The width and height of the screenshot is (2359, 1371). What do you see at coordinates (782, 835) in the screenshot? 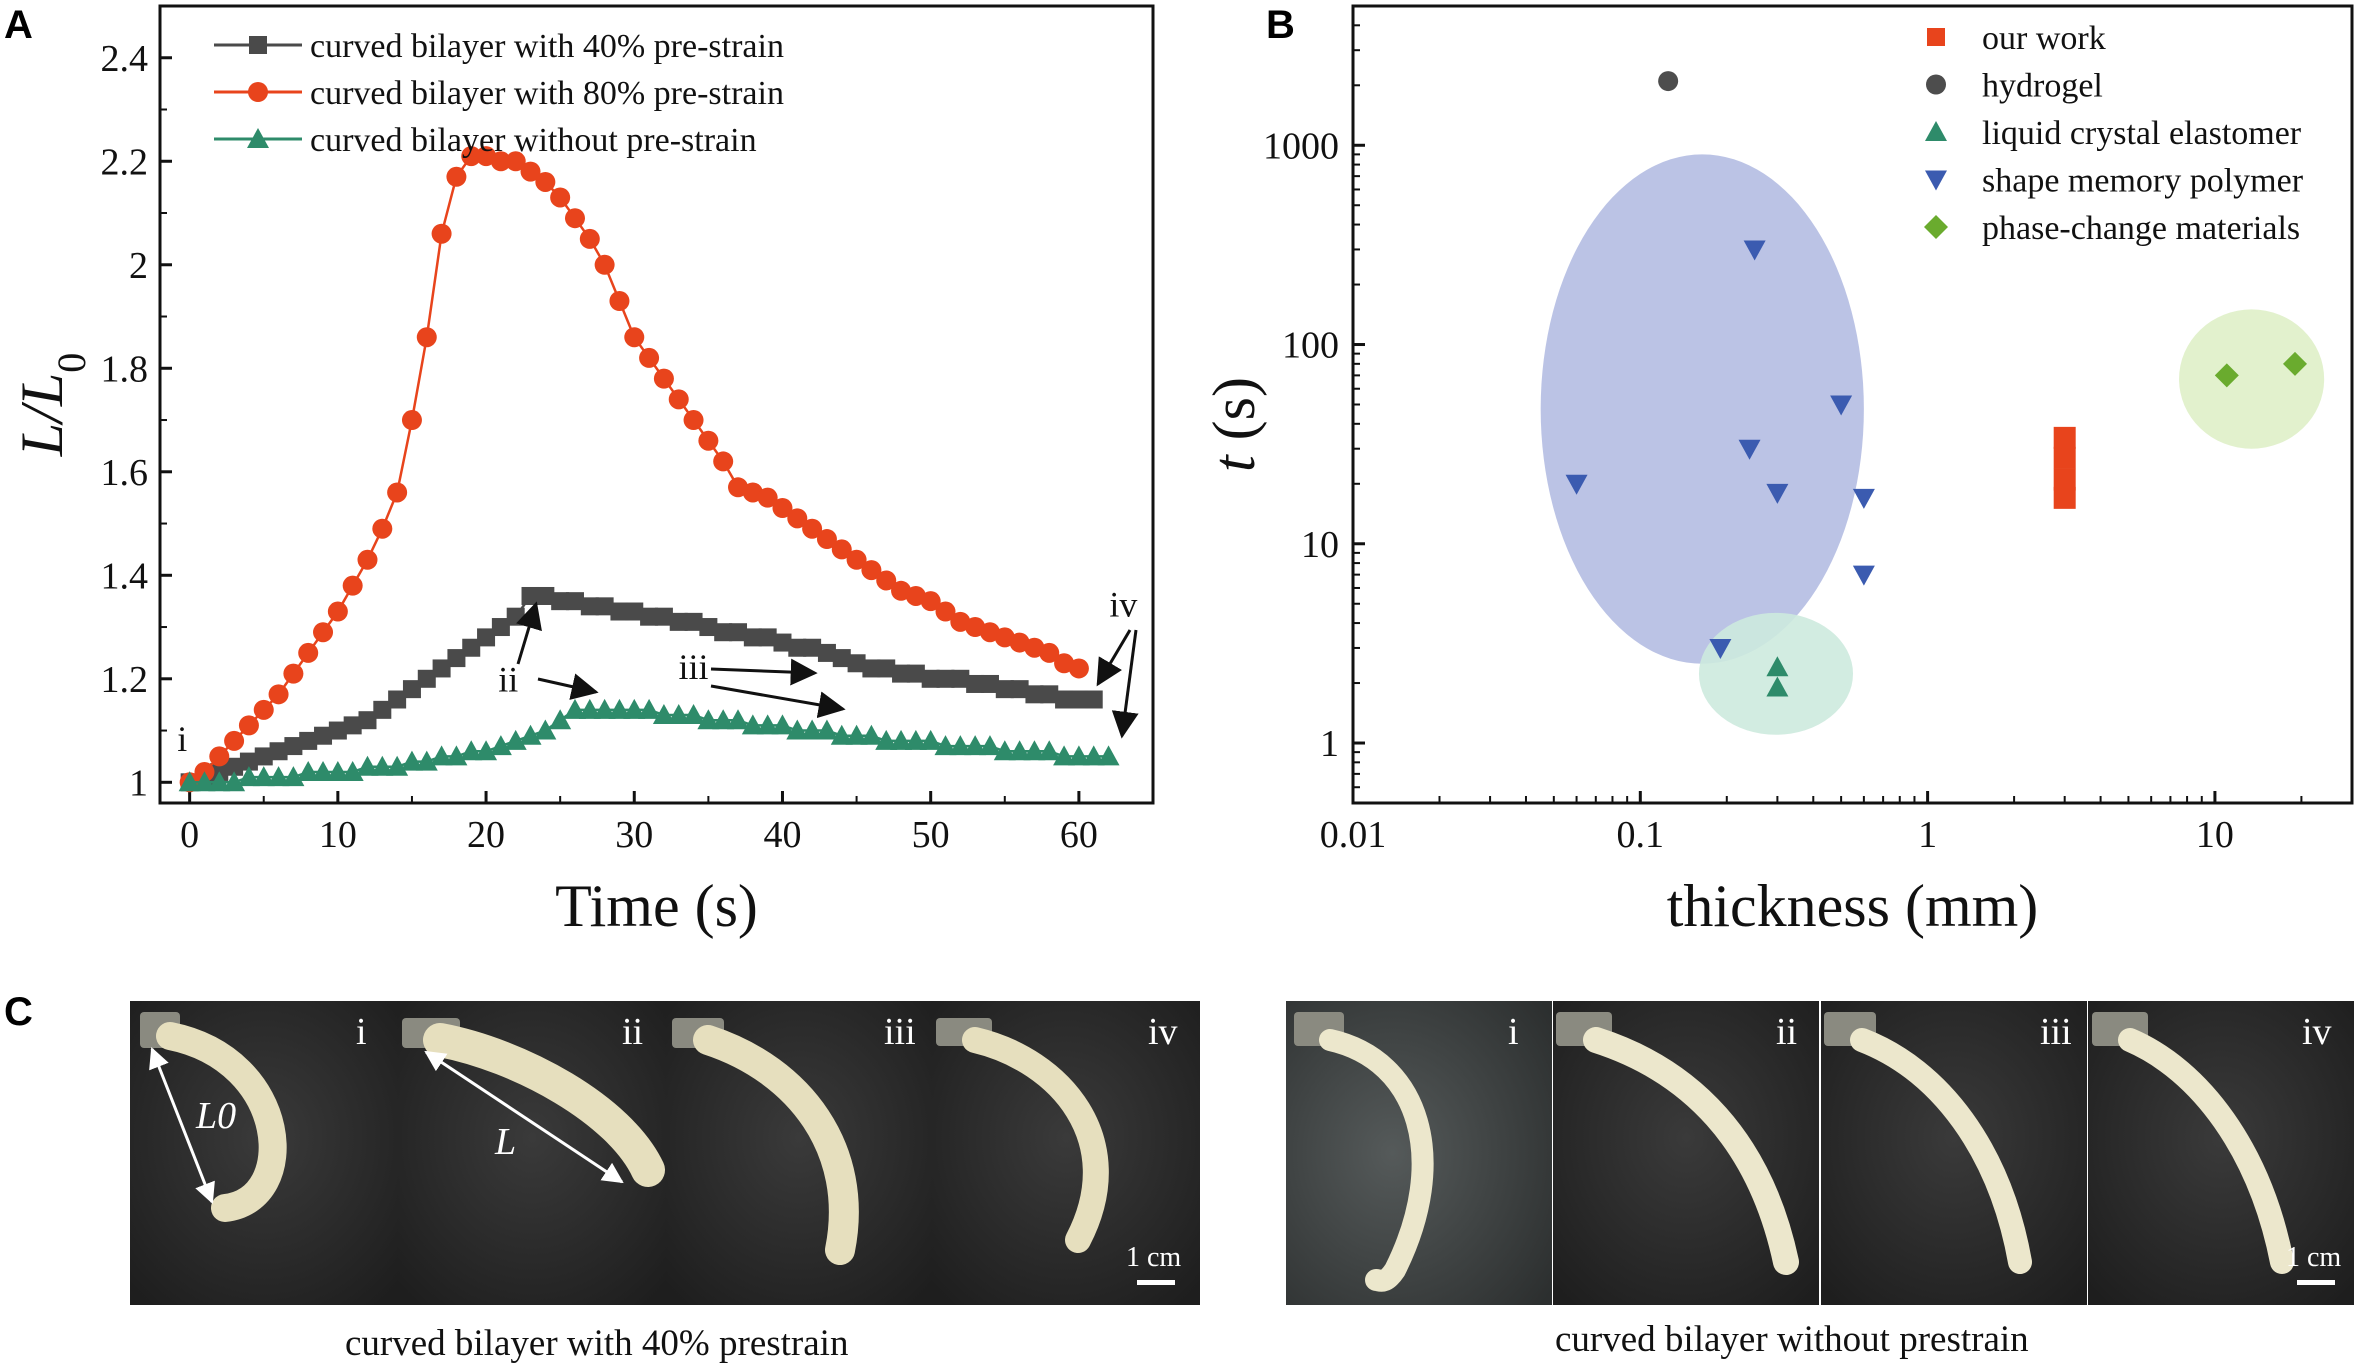
I see `chart-a-xtick-label: 40` at bounding box center [782, 835].